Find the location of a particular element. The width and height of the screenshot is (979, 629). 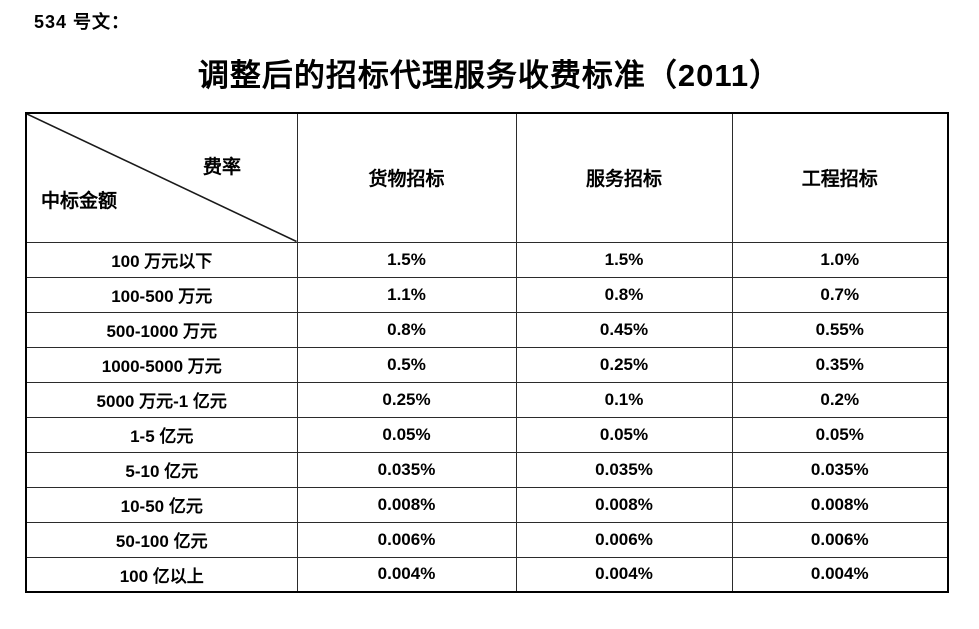

column-header-works-bidding: 工程招标 is located at coordinates (840, 177).